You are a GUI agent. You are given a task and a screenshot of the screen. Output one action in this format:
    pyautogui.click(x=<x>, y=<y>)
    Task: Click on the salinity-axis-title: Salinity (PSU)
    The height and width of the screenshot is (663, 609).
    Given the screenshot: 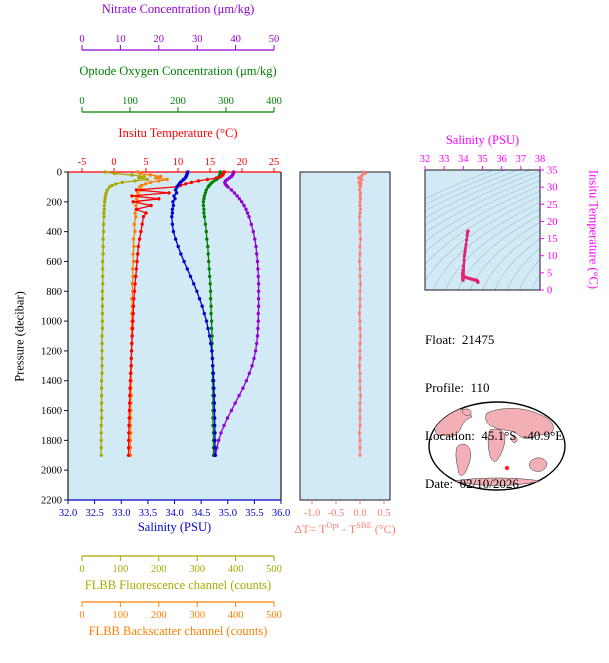 What is the action you would take?
    pyautogui.click(x=174, y=527)
    